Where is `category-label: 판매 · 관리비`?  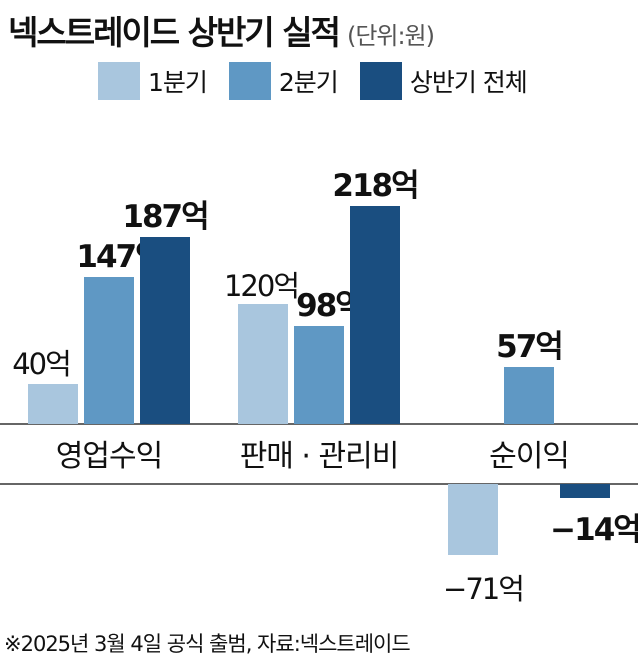 category-label: 판매 · 관리비 is located at coordinates (319, 456).